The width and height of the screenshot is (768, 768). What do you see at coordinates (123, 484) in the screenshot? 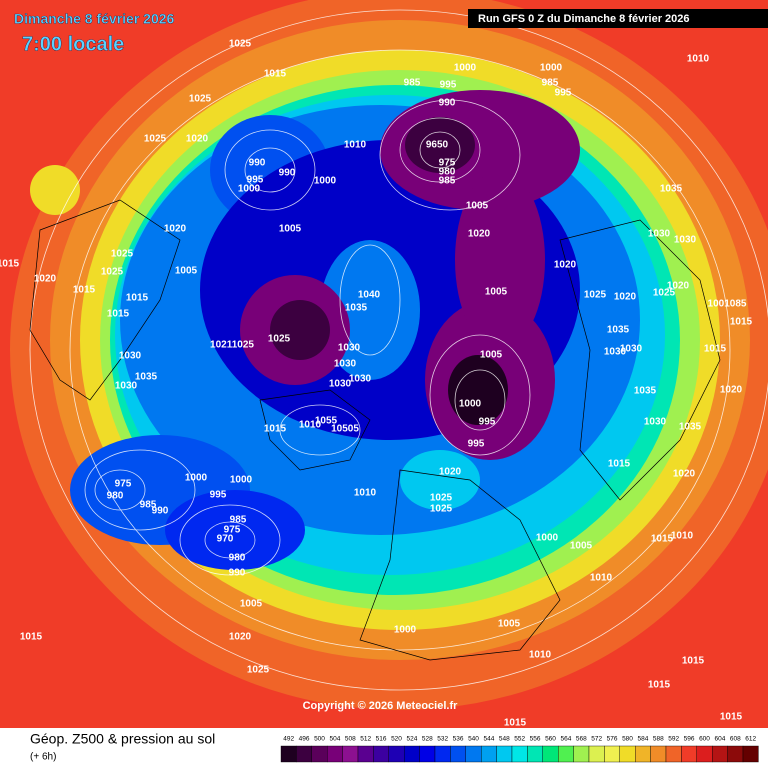
I see `pressure-label: 975` at bounding box center [123, 484].